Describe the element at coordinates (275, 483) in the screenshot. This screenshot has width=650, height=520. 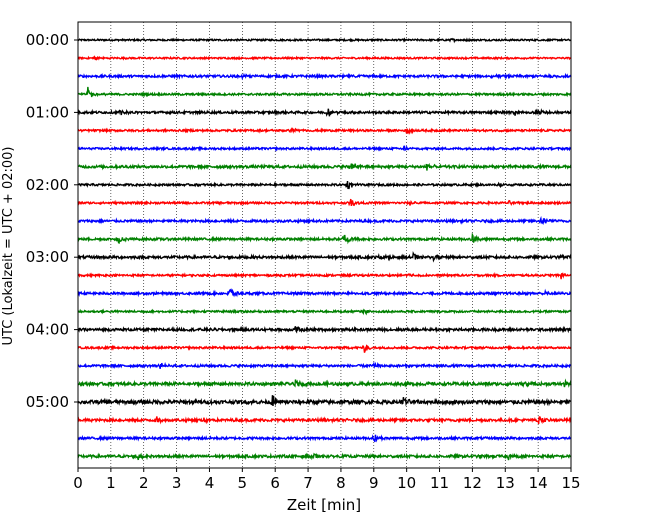
I see `x-tick-label: 6` at that location.